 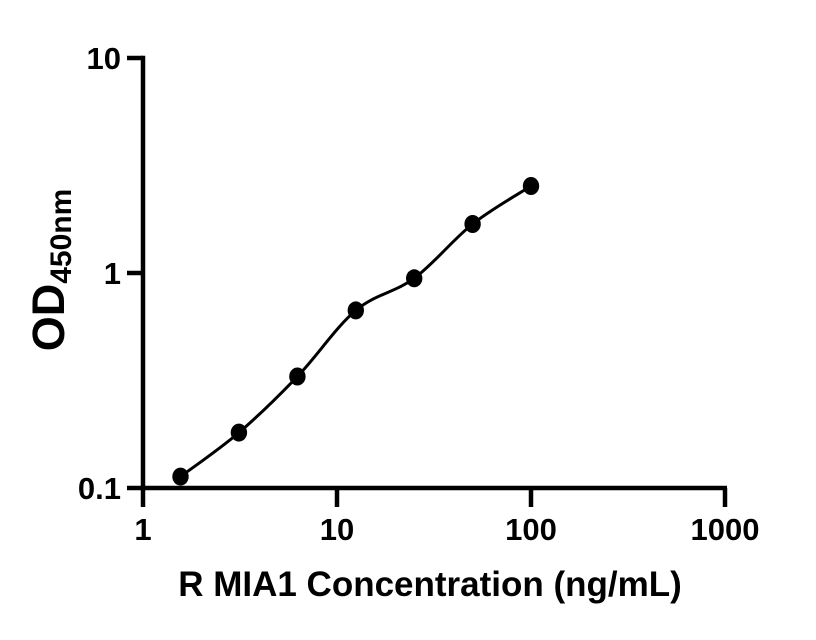 What do you see at coordinates (337, 529) in the screenshot?
I see `x-tick-label: 10` at bounding box center [337, 529].